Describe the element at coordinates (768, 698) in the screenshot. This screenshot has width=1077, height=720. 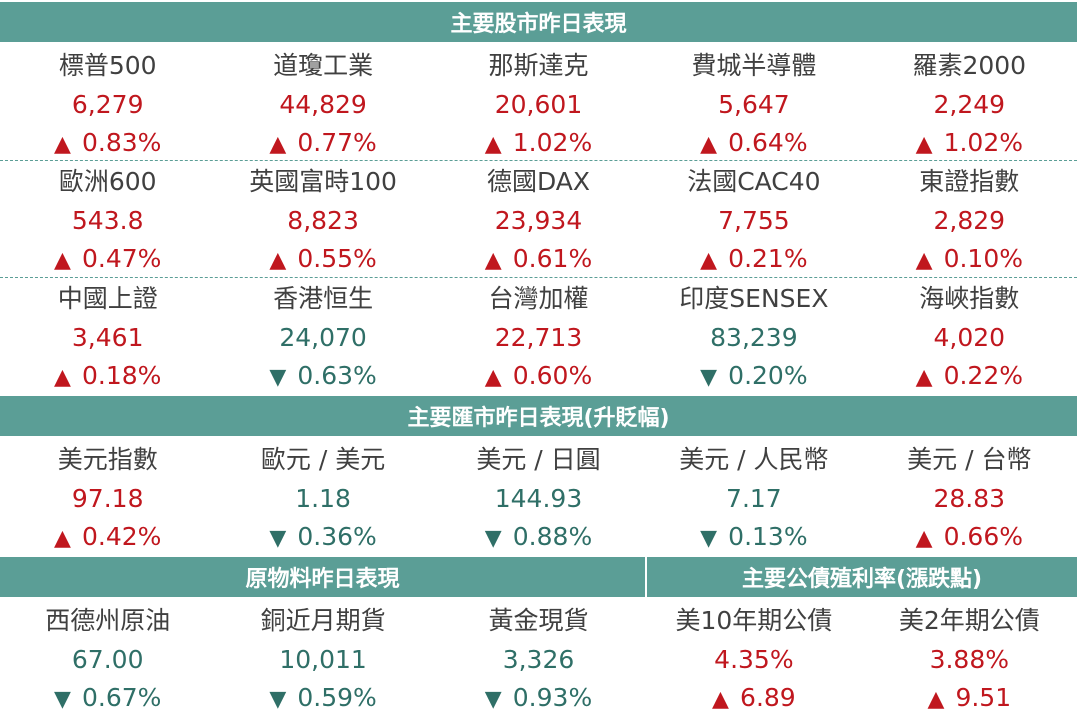
I see `quote-change-value: 6.89` at that location.